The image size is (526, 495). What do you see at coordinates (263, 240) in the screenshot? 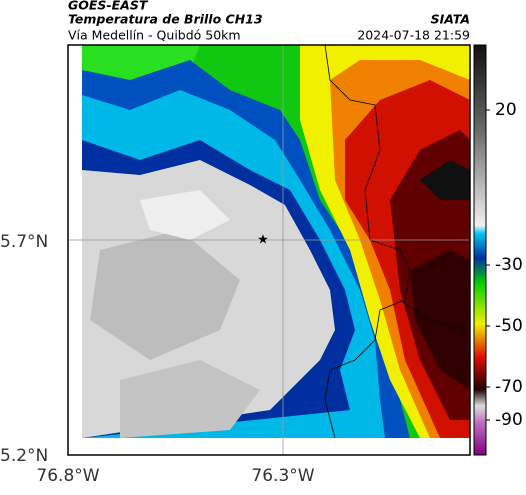
I see `location-marker: ★` at bounding box center [263, 240].